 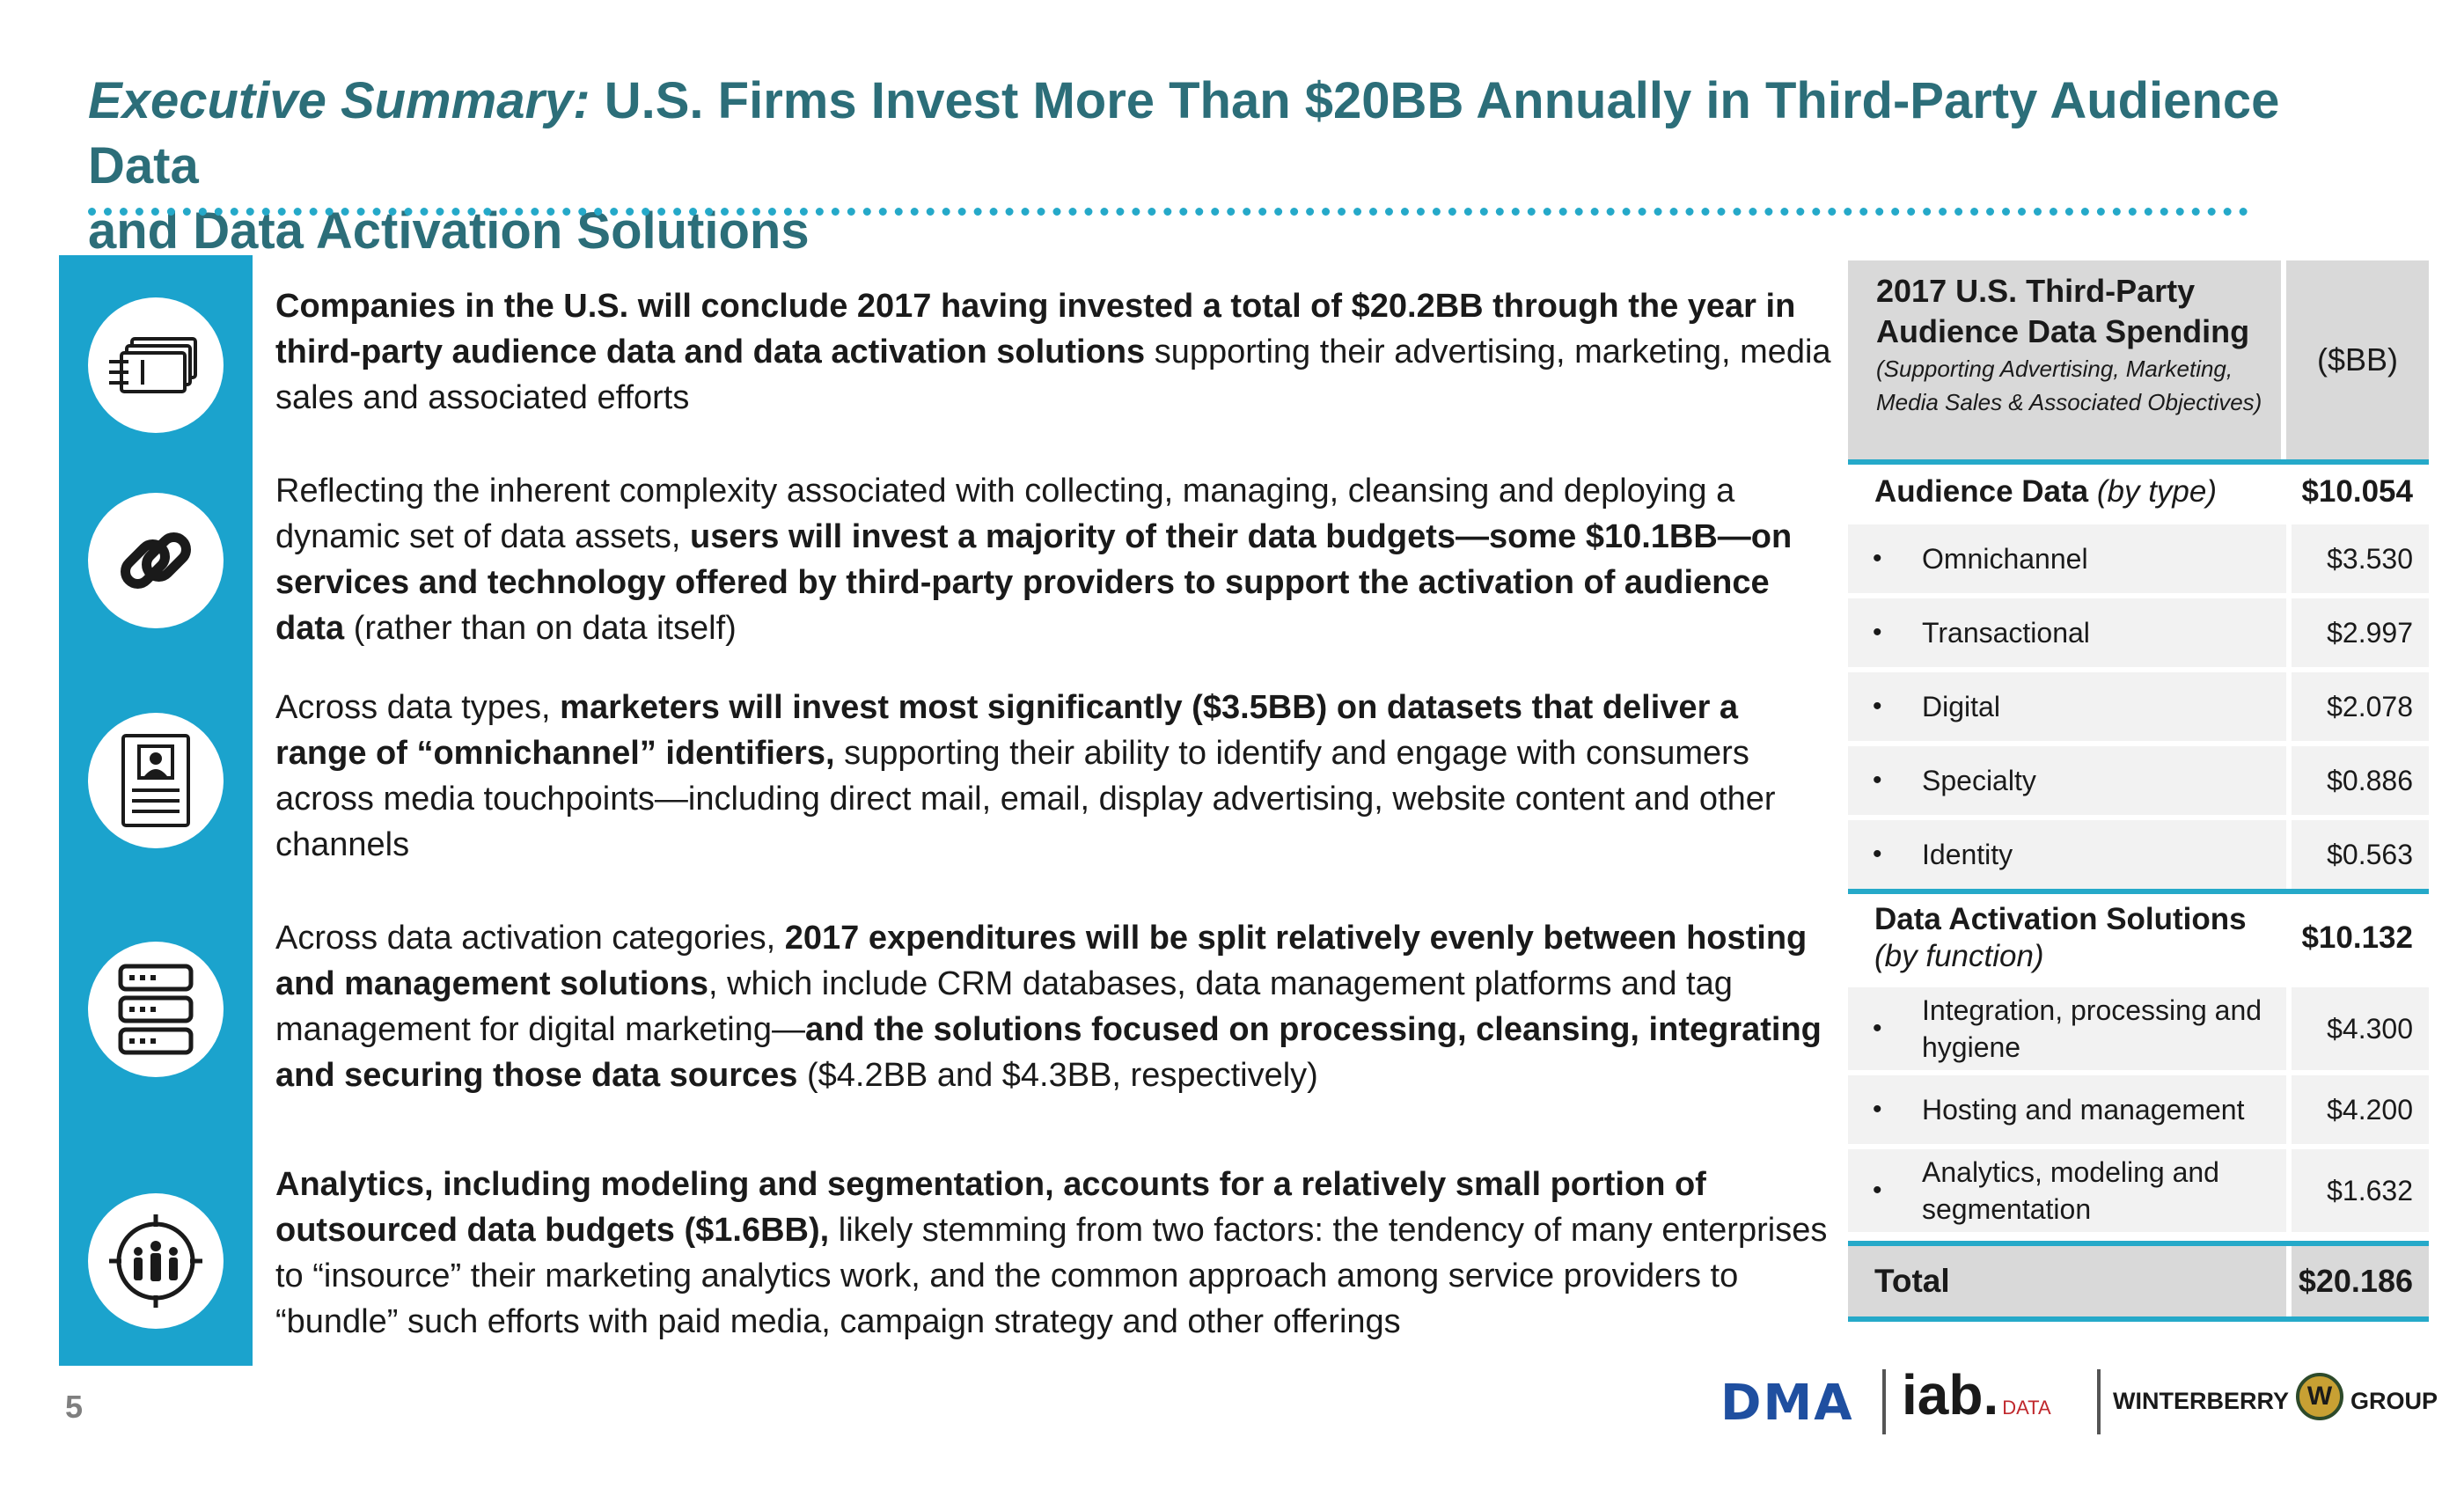 I want to click on winterberry-text: WINTERBERRY, so click(x=2201, y=1401).